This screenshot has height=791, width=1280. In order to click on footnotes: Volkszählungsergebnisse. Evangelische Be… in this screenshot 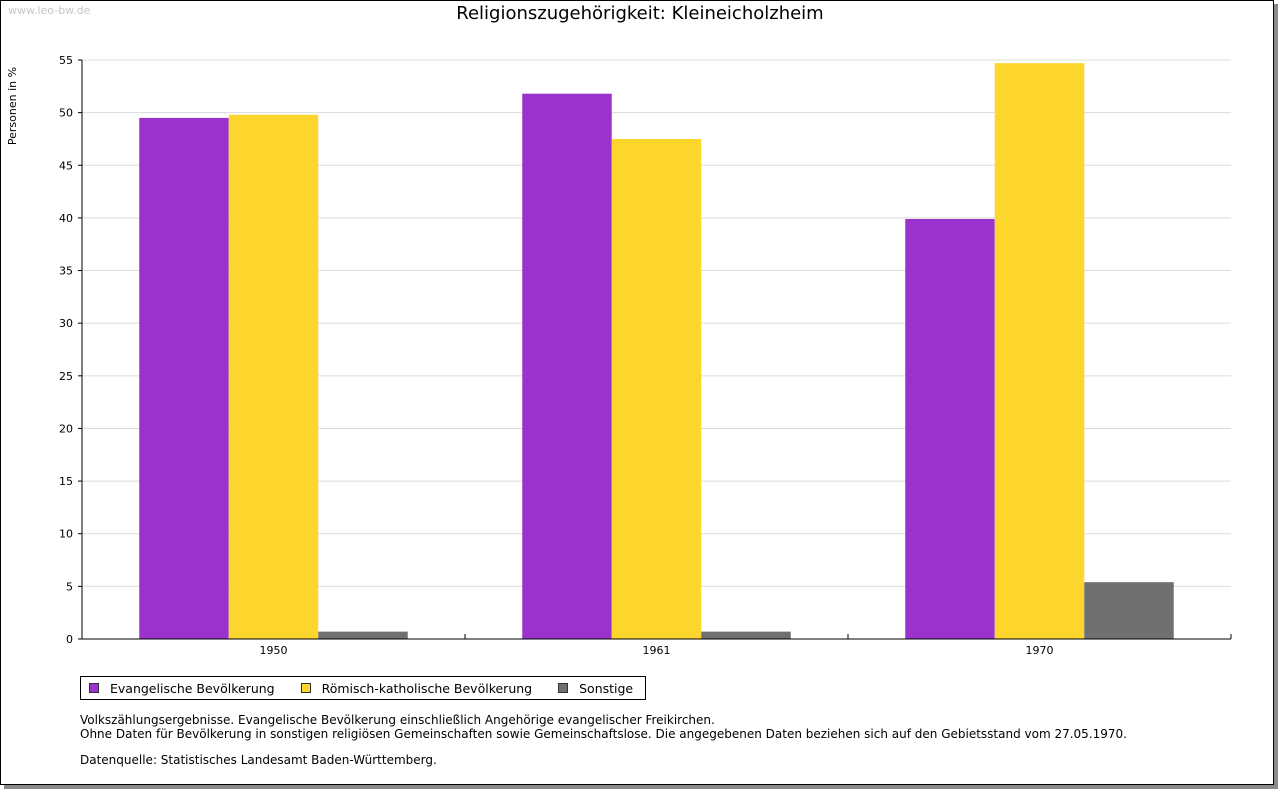, I will do `click(603, 727)`.